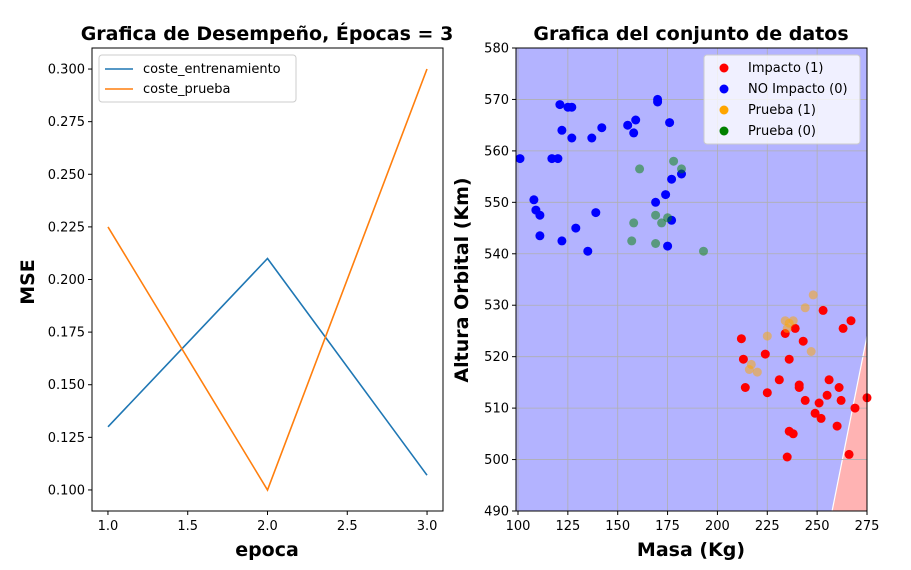 The height and width of the screenshot is (570, 911). I want to click on right-ytick-label: 550, so click(496, 203).